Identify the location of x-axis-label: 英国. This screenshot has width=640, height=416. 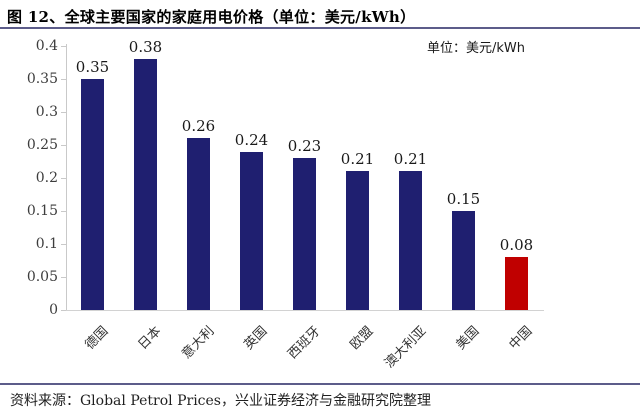
(256, 338).